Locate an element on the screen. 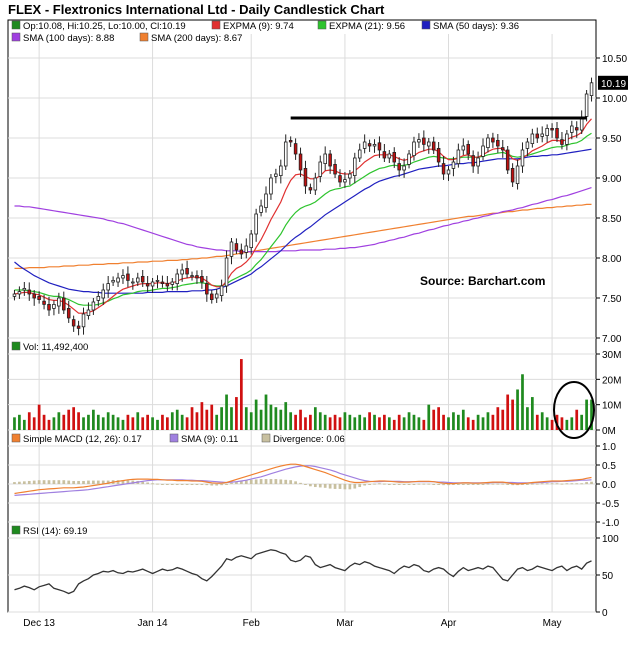  legend-label: EXPMA (21): 9.56 is located at coordinates (367, 26).